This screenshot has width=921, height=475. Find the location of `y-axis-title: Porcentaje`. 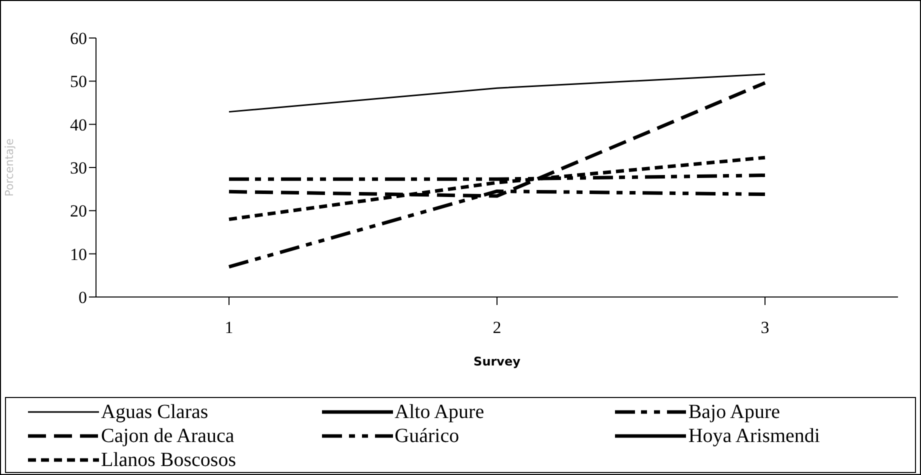

y-axis-title: Porcentaje is located at coordinates (9, 167).